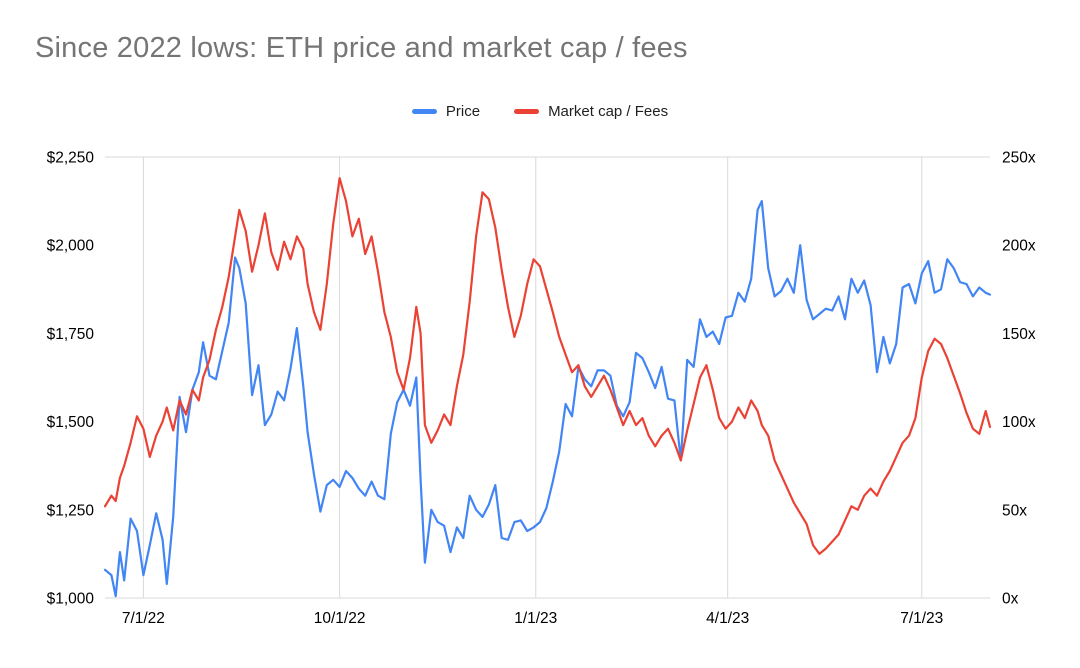 This screenshot has height=668, width=1080. What do you see at coordinates (71, 158) in the screenshot?
I see `y-left-tick-label: $2,250` at bounding box center [71, 158].